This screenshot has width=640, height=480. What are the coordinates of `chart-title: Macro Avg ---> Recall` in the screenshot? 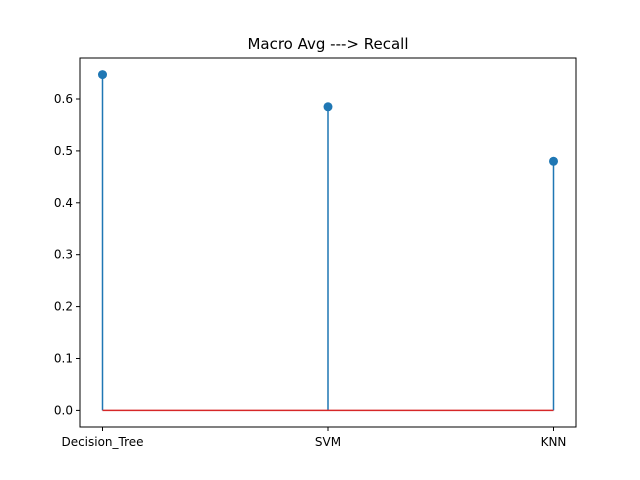 It's located at (327, 44).